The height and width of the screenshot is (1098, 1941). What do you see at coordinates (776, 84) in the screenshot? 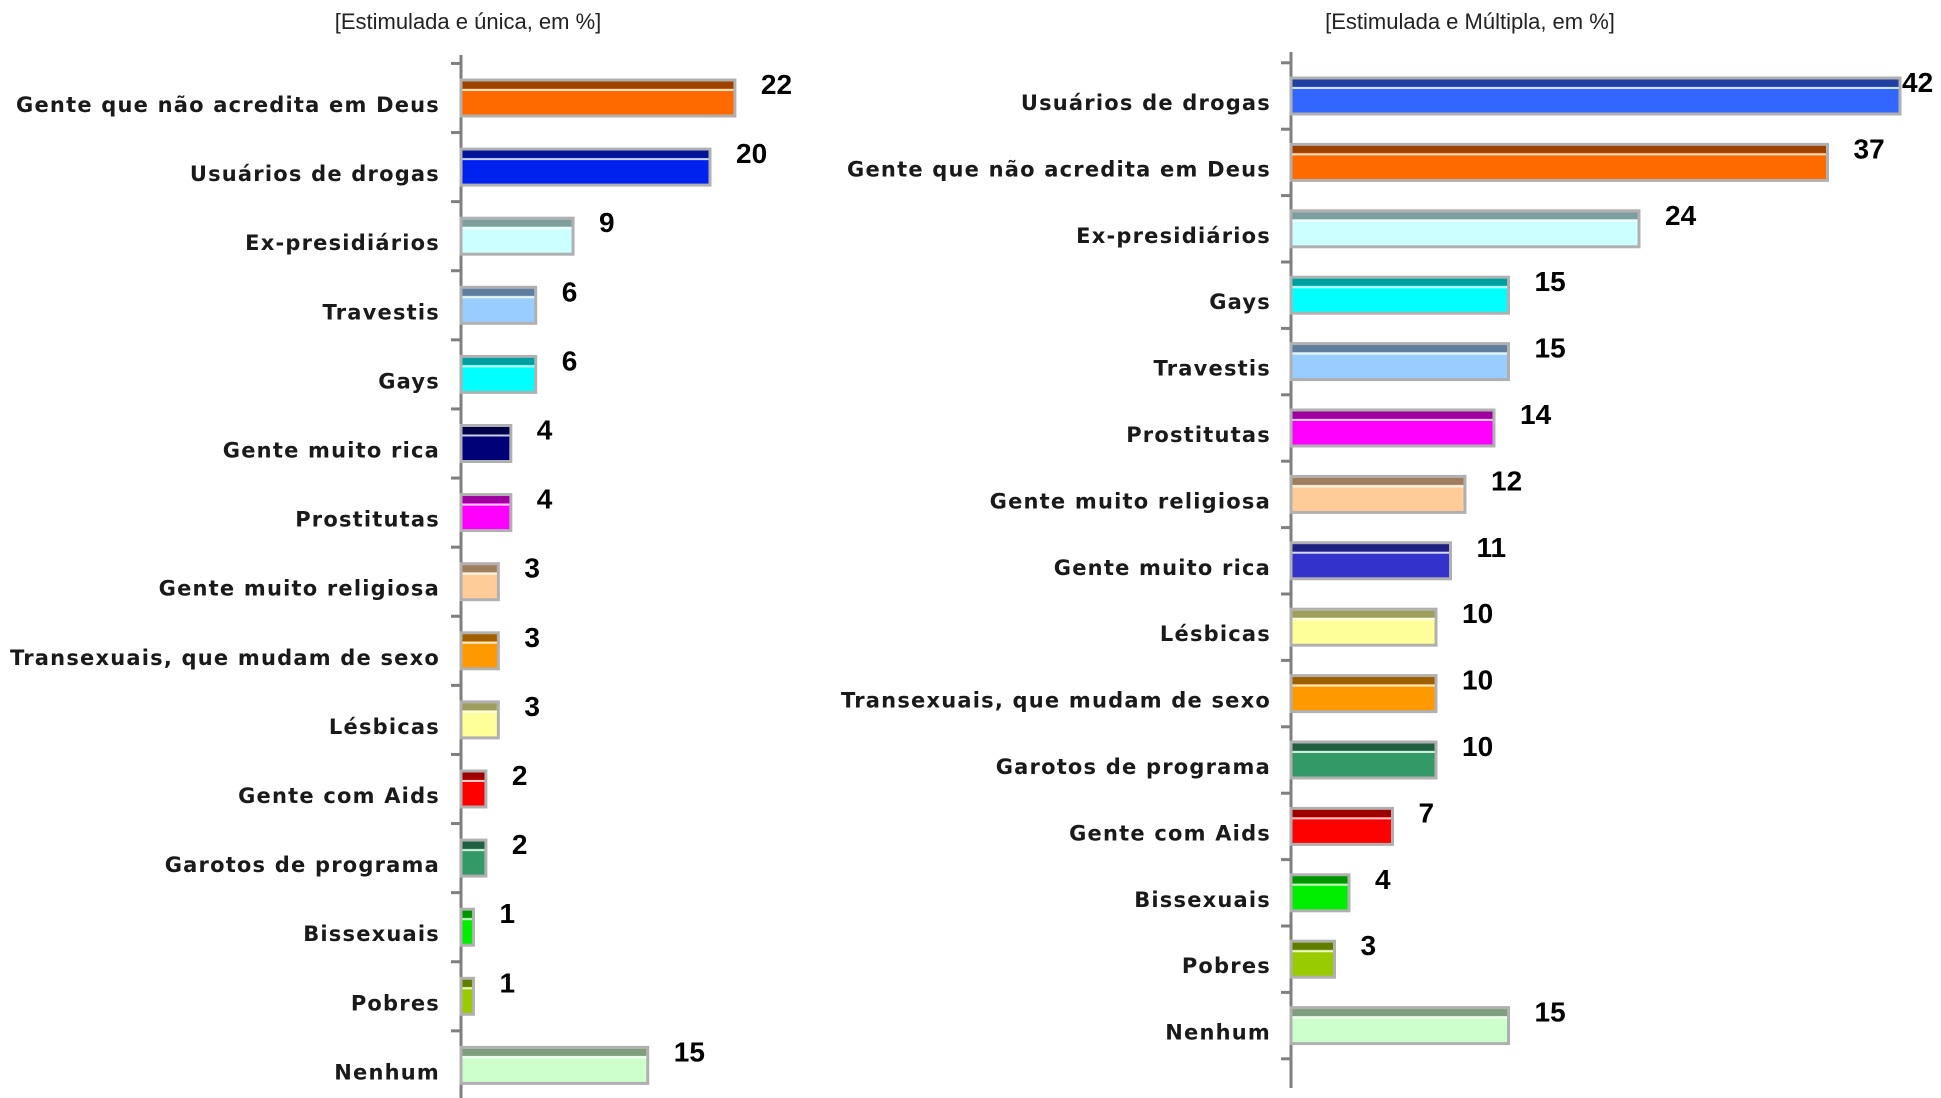
I see `value-label: 22` at bounding box center [776, 84].